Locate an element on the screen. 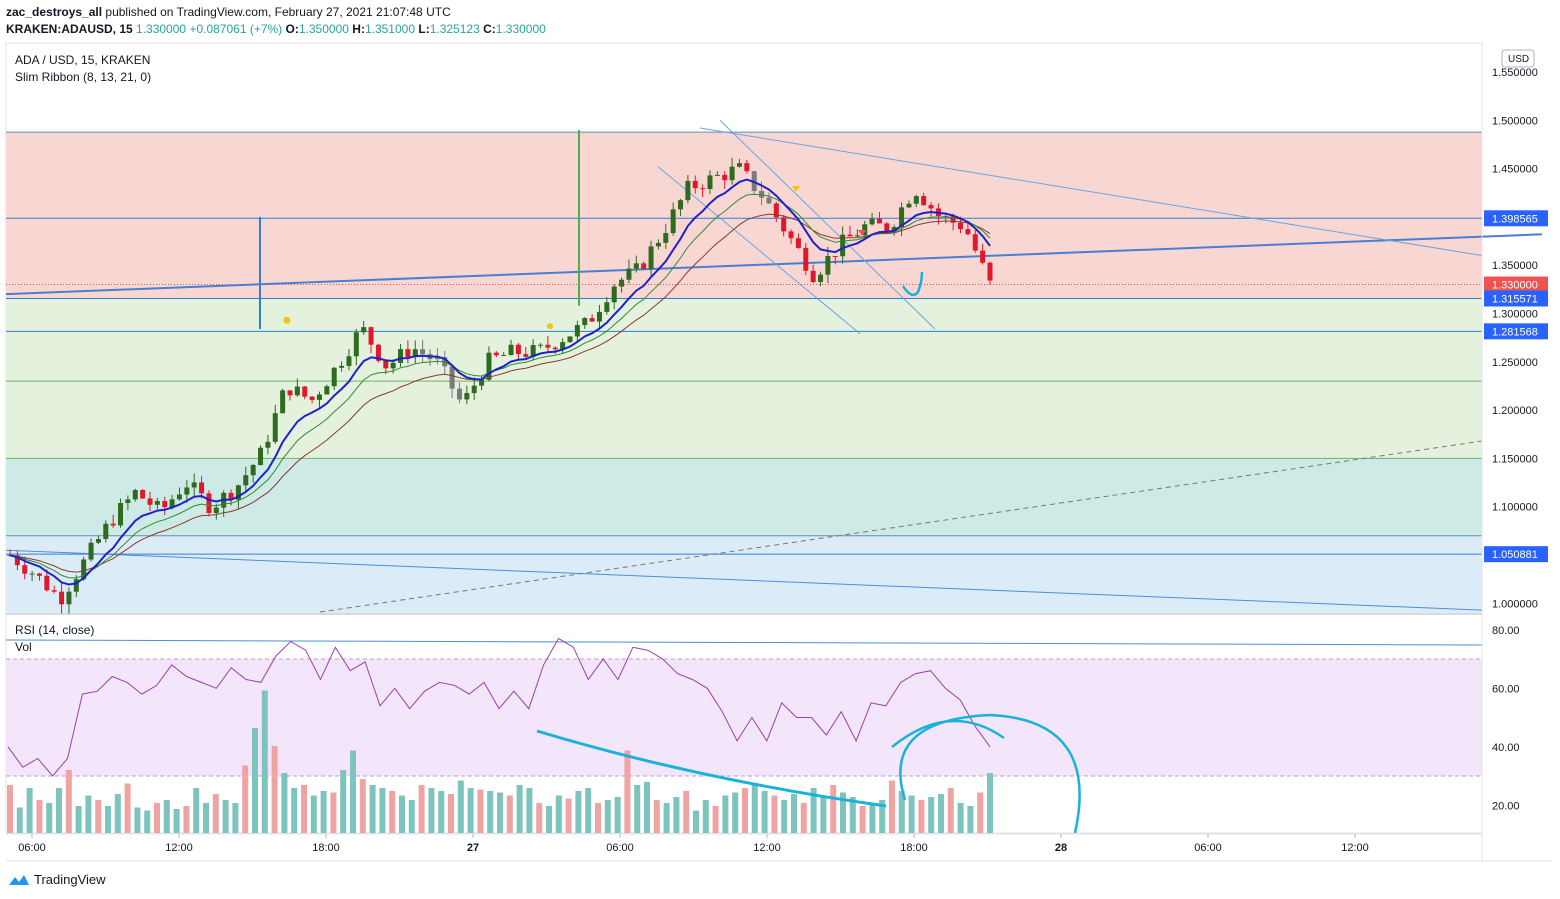 This screenshot has height=899, width=1560. hand-drawn-check is located at coordinates (912, 284).